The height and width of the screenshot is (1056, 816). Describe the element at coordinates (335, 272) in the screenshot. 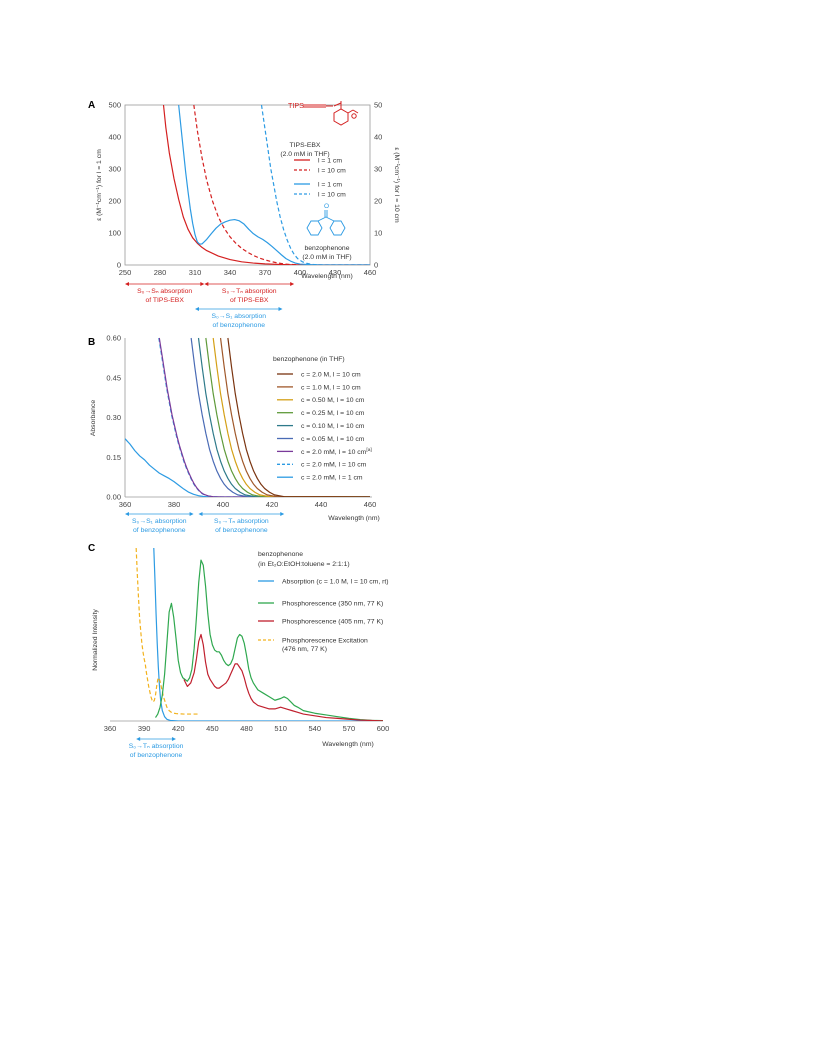

I see `x-tick-label: 430` at that location.